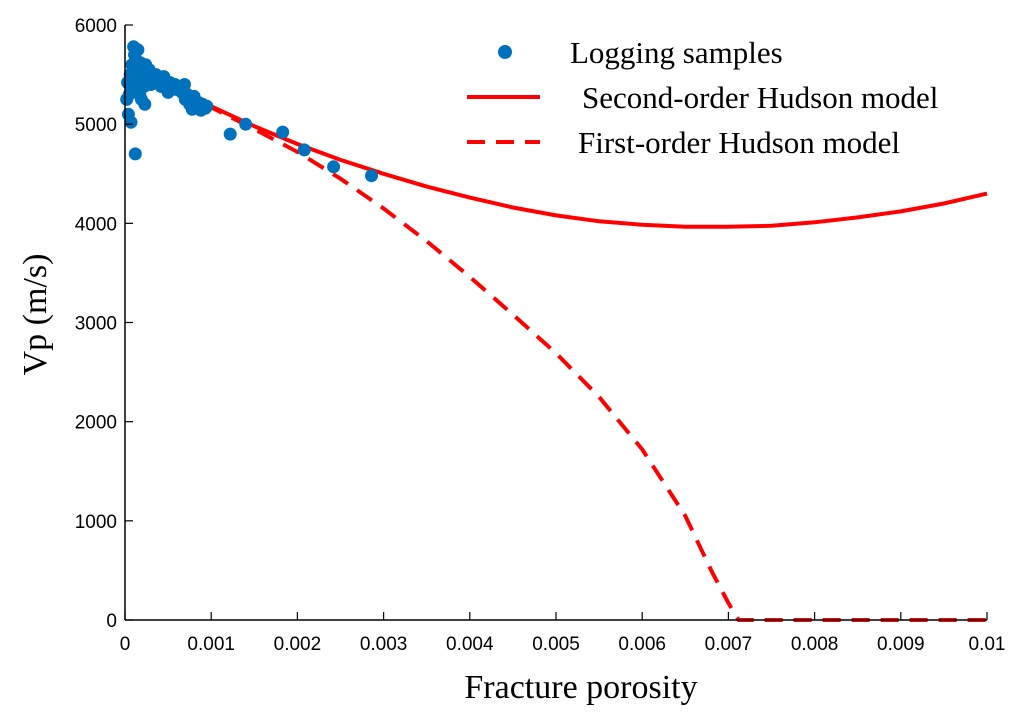 The height and width of the screenshot is (724, 1033). I want to click on y-axis-title: Vp (m/s), so click(35, 315).